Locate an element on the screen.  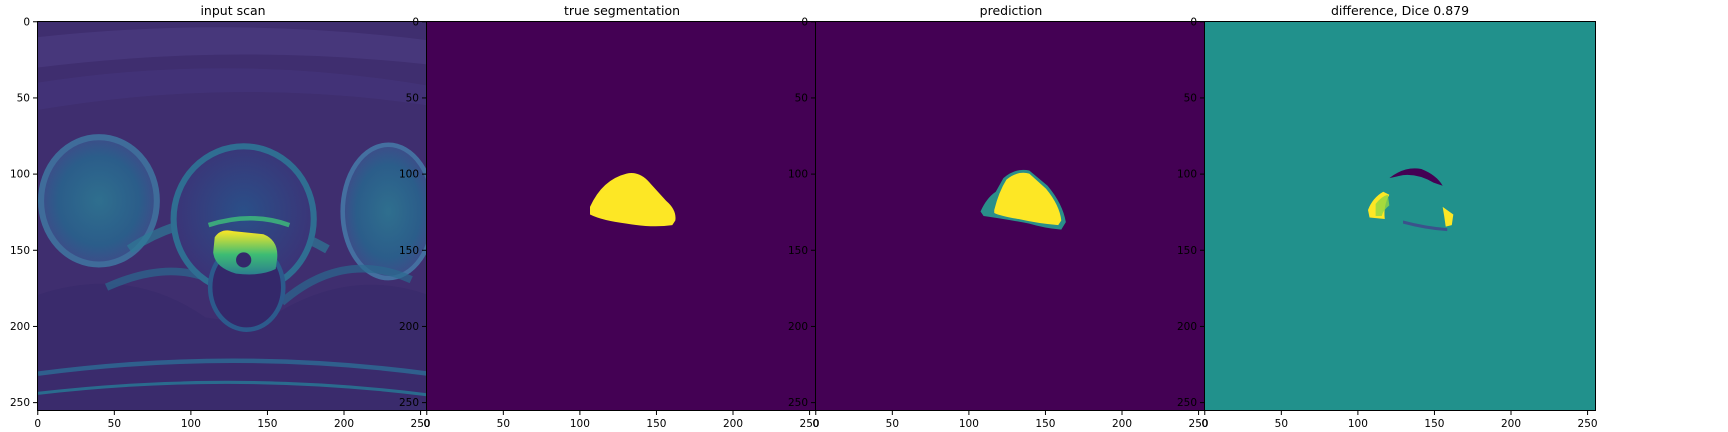
panel-title: difference, Dice 0.879 is located at coordinates (1400, 10).